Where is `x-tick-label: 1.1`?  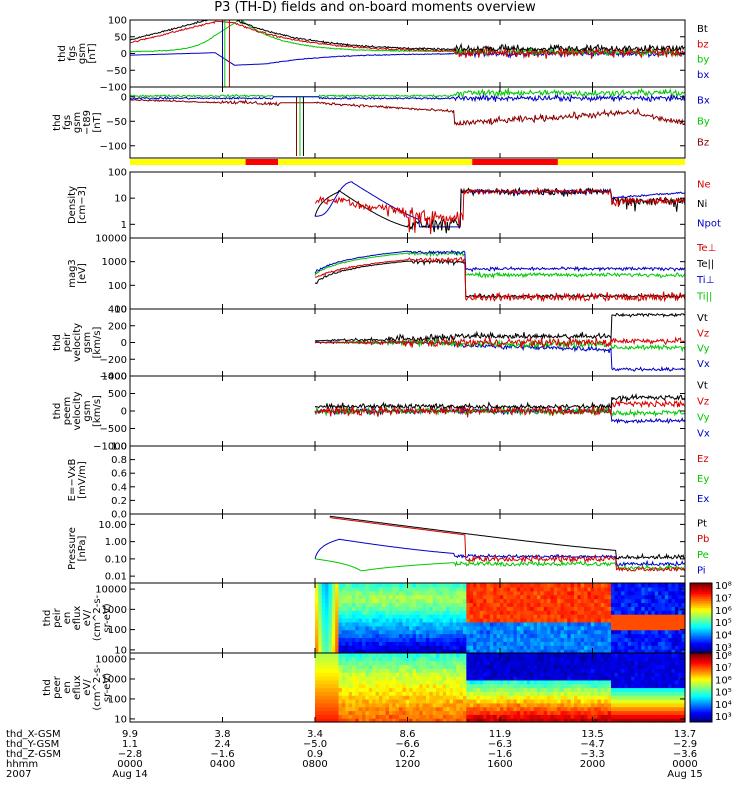 x-tick-label: 1.1 is located at coordinates (130, 744).